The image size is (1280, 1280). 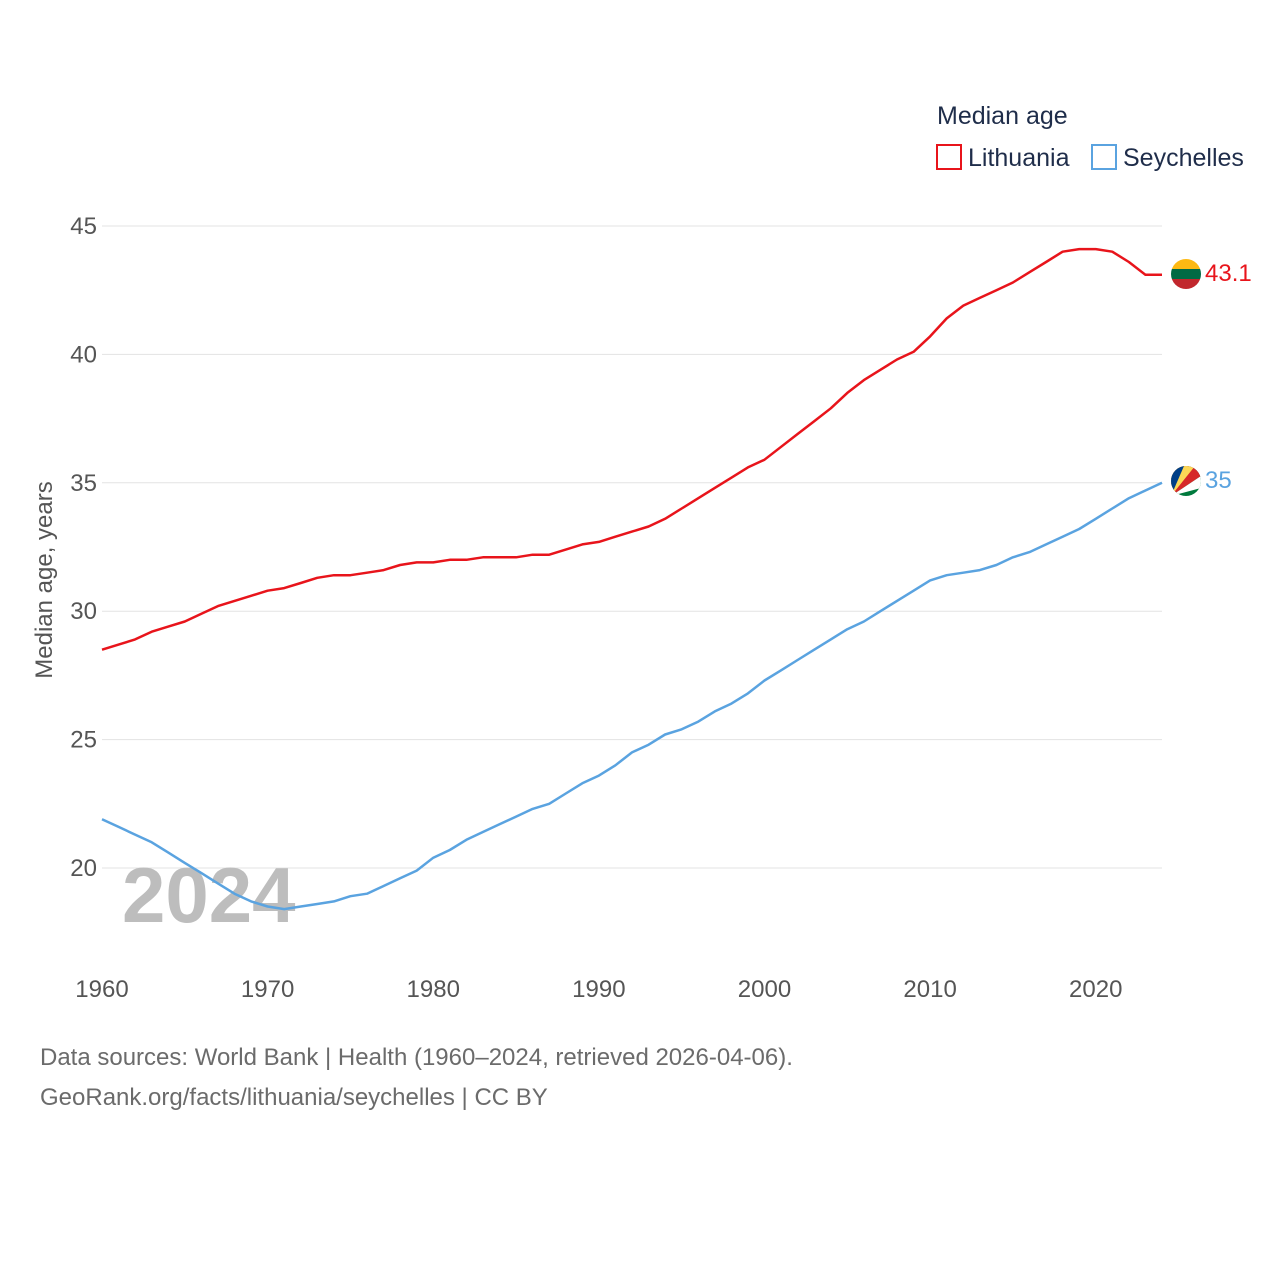 What do you see at coordinates (83, 483) in the screenshot?
I see `y-tick-label-35: 35` at bounding box center [83, 483].